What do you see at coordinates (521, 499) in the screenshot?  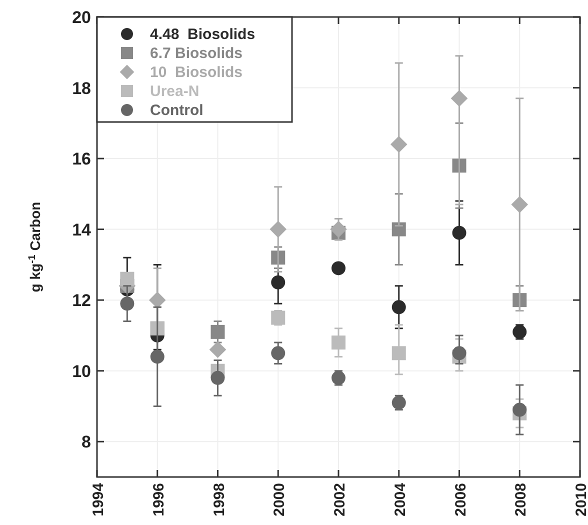 I see `x-tick-label: 2008` at bounding box center [521, 499].